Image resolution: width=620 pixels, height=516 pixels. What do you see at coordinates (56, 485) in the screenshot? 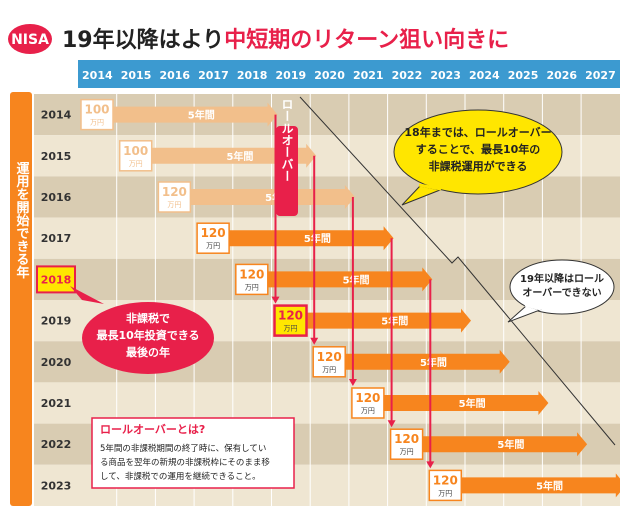
I see `row-year-label: 2023` at bounding box center [56, 485].